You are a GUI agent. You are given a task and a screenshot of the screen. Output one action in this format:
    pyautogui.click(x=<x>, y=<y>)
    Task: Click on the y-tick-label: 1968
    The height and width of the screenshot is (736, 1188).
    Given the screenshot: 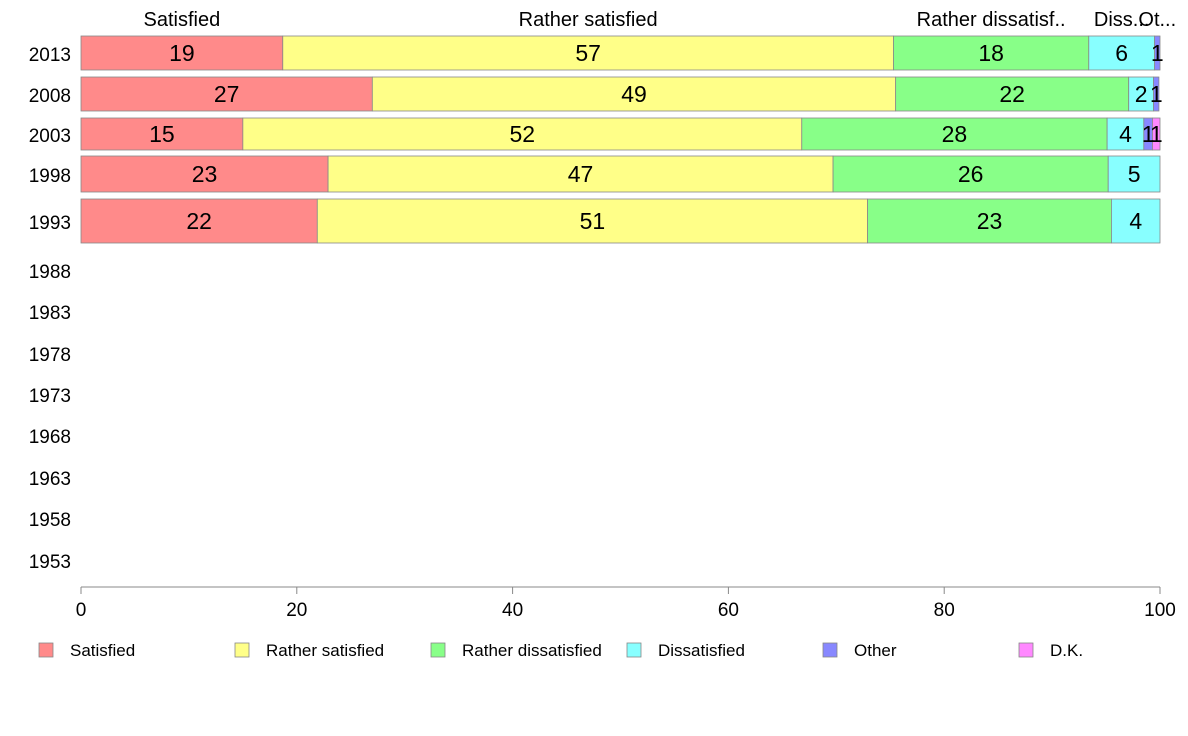 What is the action you would take?
    pyautogui.click(x=50, y=437)
    